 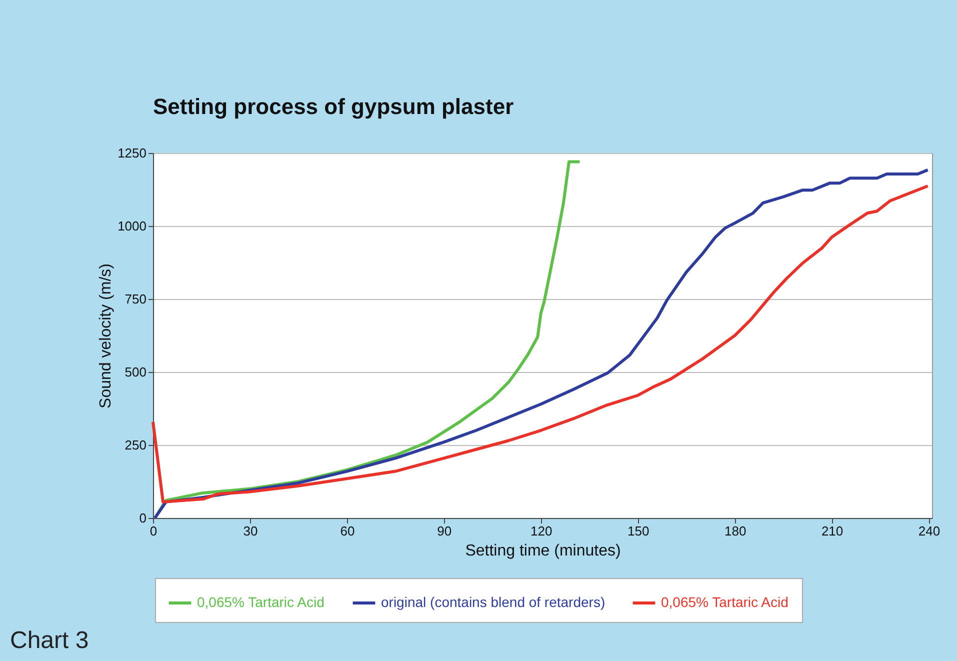 What do you see at coordinates (135, 445) in the screenshot?
I see `y-tick-label: 250` at bounding box center [135, 445].